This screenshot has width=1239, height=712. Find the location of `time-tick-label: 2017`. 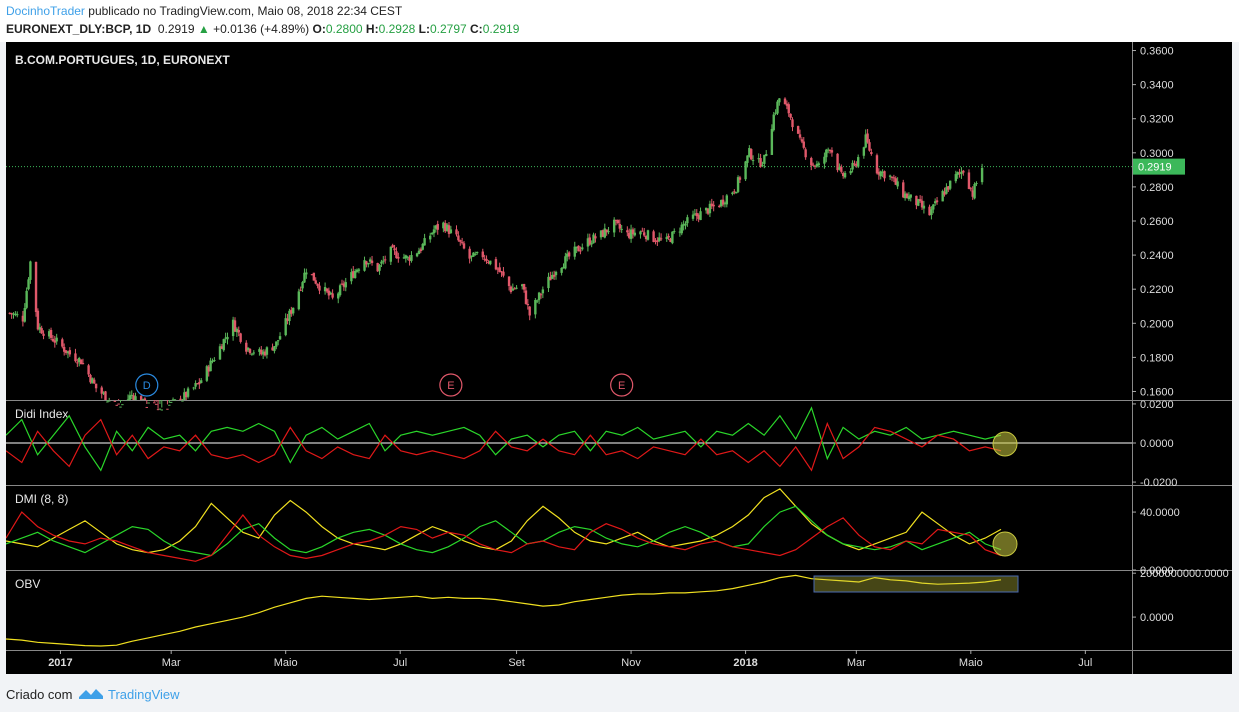

time-tick-label: 2017 is located at coordinates (60, 663).